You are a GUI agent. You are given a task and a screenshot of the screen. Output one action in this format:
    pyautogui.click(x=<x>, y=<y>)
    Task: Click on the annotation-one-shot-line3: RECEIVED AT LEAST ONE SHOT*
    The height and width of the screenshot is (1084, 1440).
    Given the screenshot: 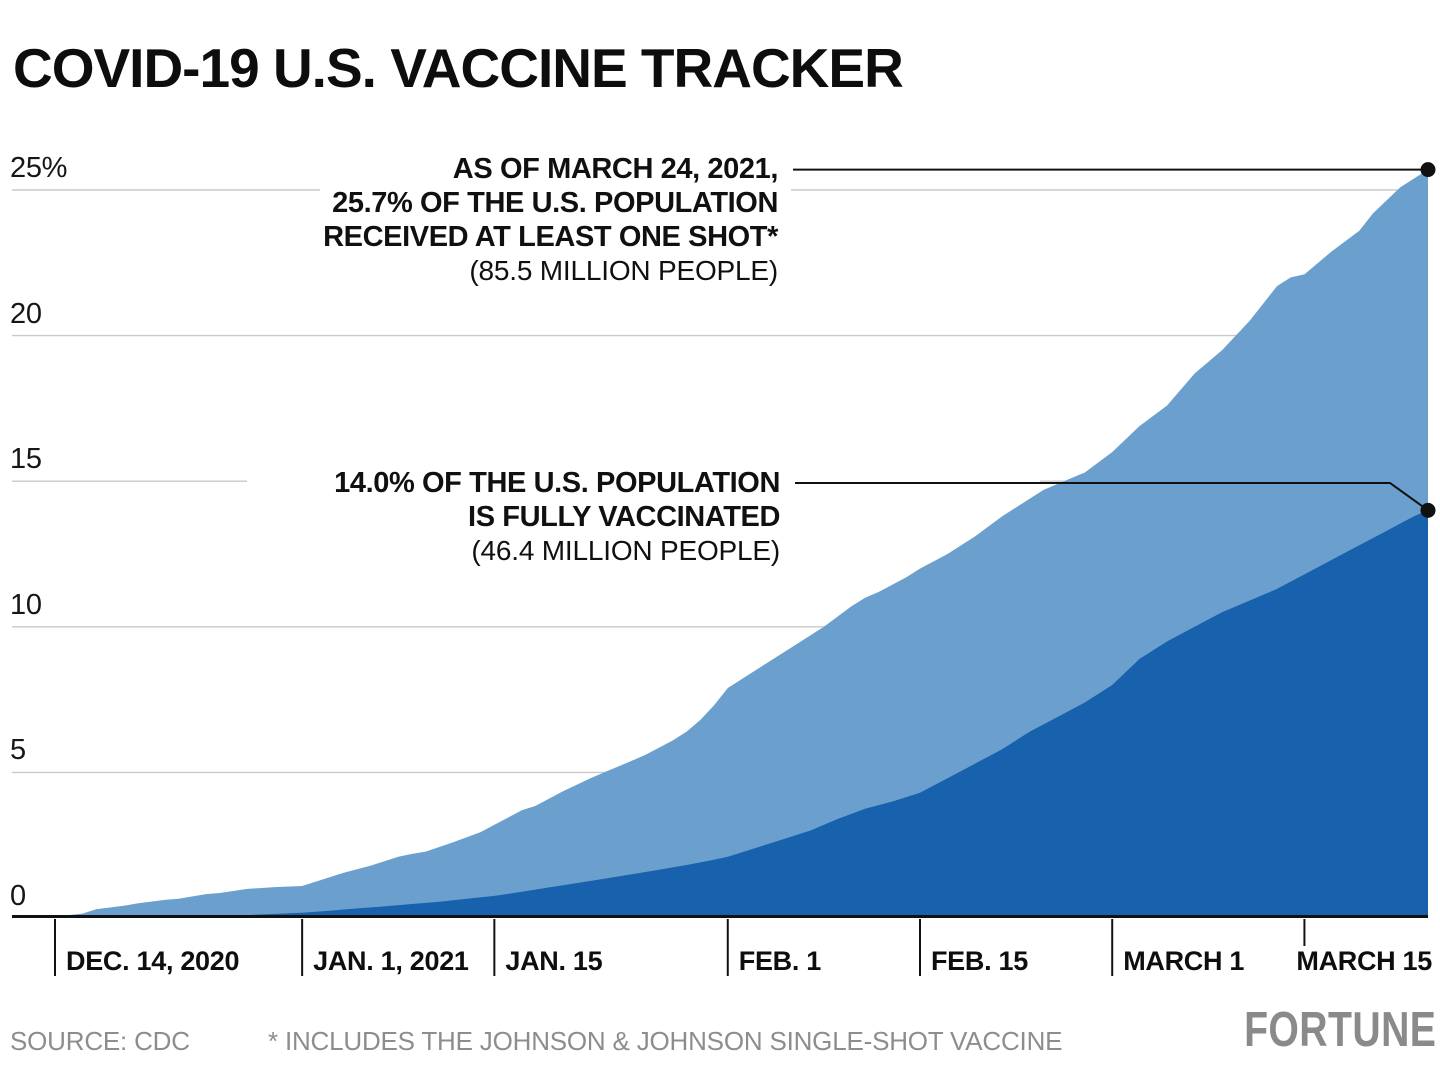 What is the action you would take?
    pyautogui.click(x=550, y=237)
    